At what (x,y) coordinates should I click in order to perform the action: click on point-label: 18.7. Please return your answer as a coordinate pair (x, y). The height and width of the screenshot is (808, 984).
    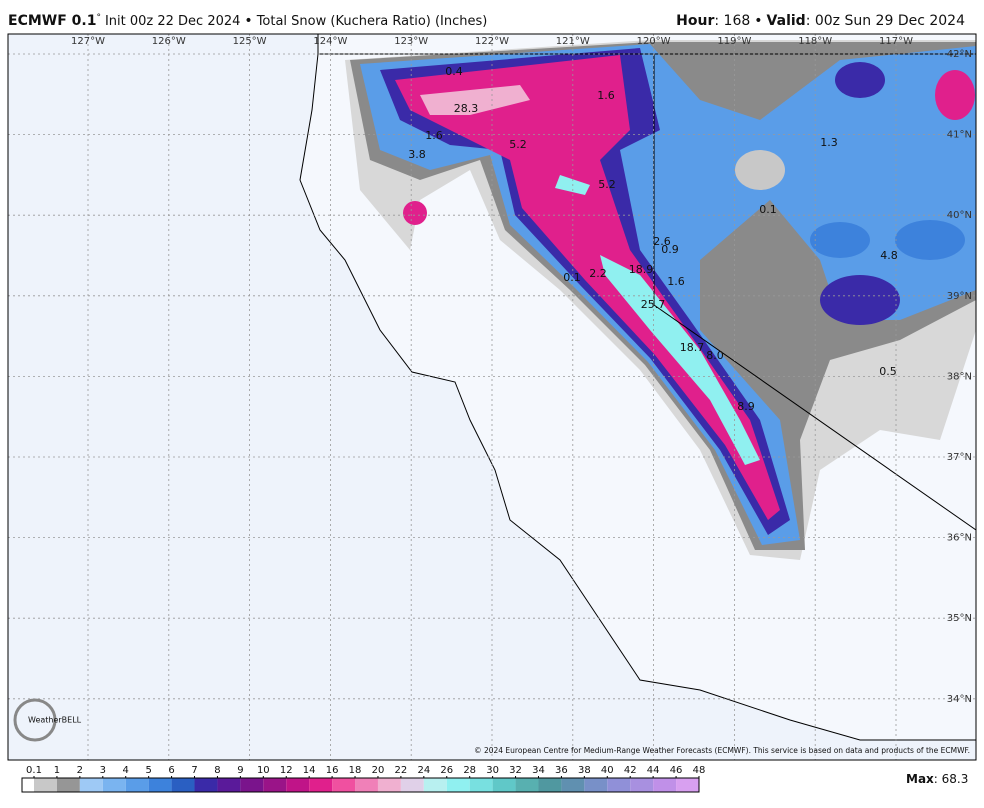
    Looking at the image, I should click on (692, 347).